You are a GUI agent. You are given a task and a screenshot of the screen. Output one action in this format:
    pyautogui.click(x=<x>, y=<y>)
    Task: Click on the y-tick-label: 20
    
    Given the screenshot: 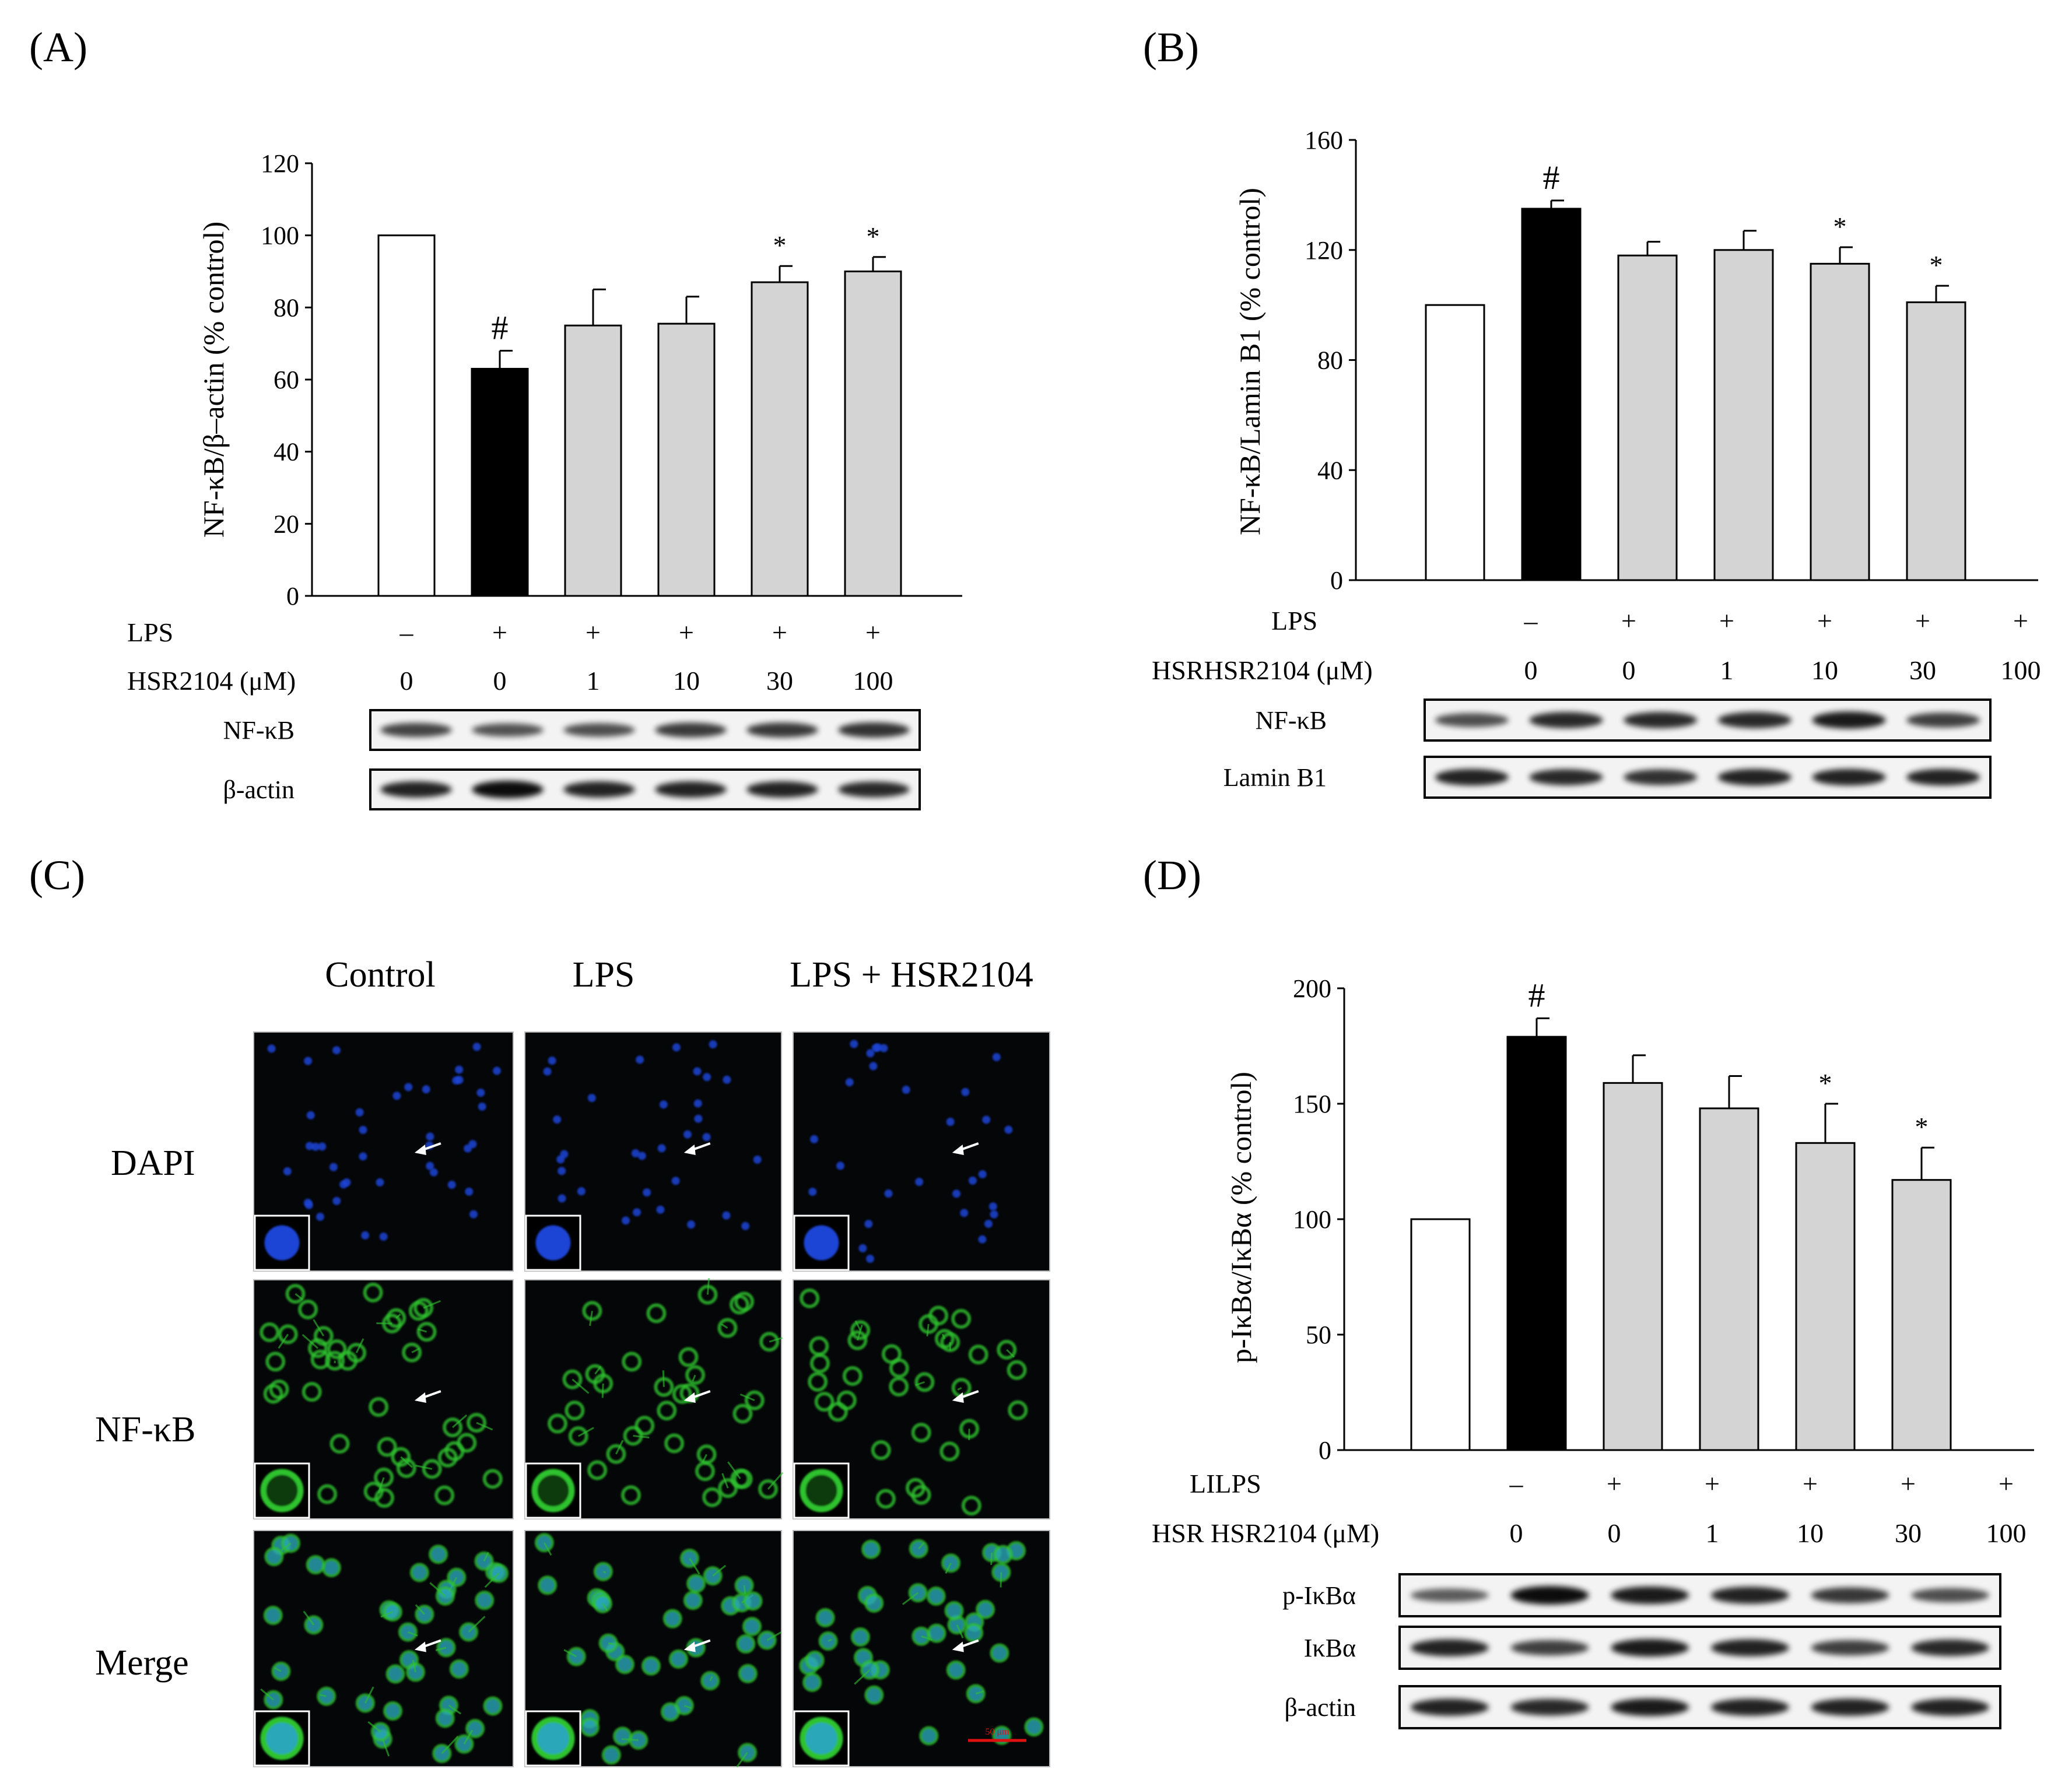 What is the action you would take?
    pyautogui.click(x=286, y=524)
    